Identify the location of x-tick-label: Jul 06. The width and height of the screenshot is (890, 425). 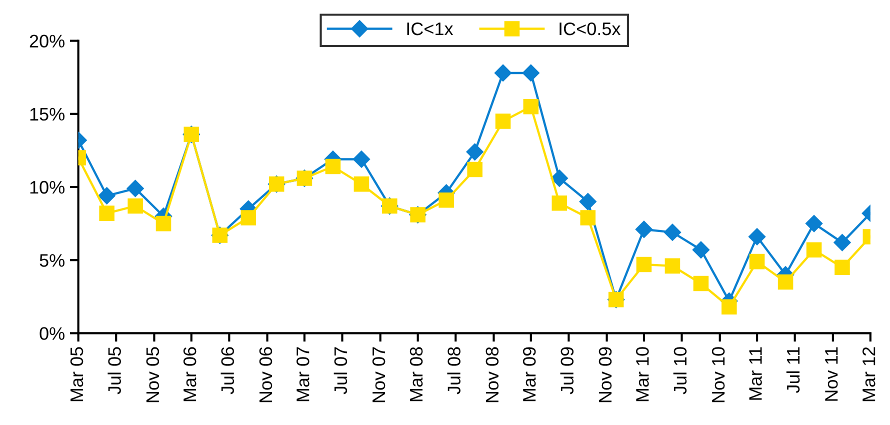
(227, 370).